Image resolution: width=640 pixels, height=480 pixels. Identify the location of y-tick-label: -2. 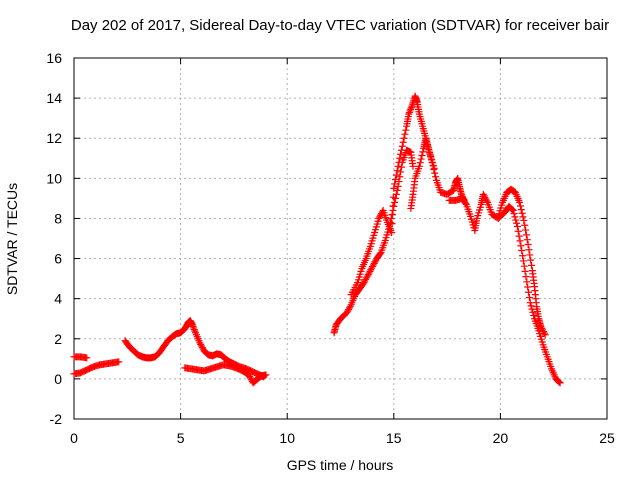
(56, 419).